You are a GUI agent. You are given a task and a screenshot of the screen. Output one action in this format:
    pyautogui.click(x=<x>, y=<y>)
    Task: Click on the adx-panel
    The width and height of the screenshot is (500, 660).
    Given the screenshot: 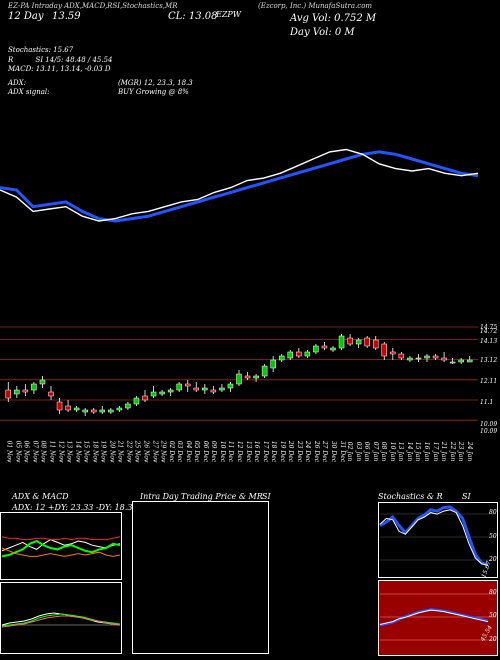 What is the action you would take?
    pyautogui.click(x=61, y=546)
    